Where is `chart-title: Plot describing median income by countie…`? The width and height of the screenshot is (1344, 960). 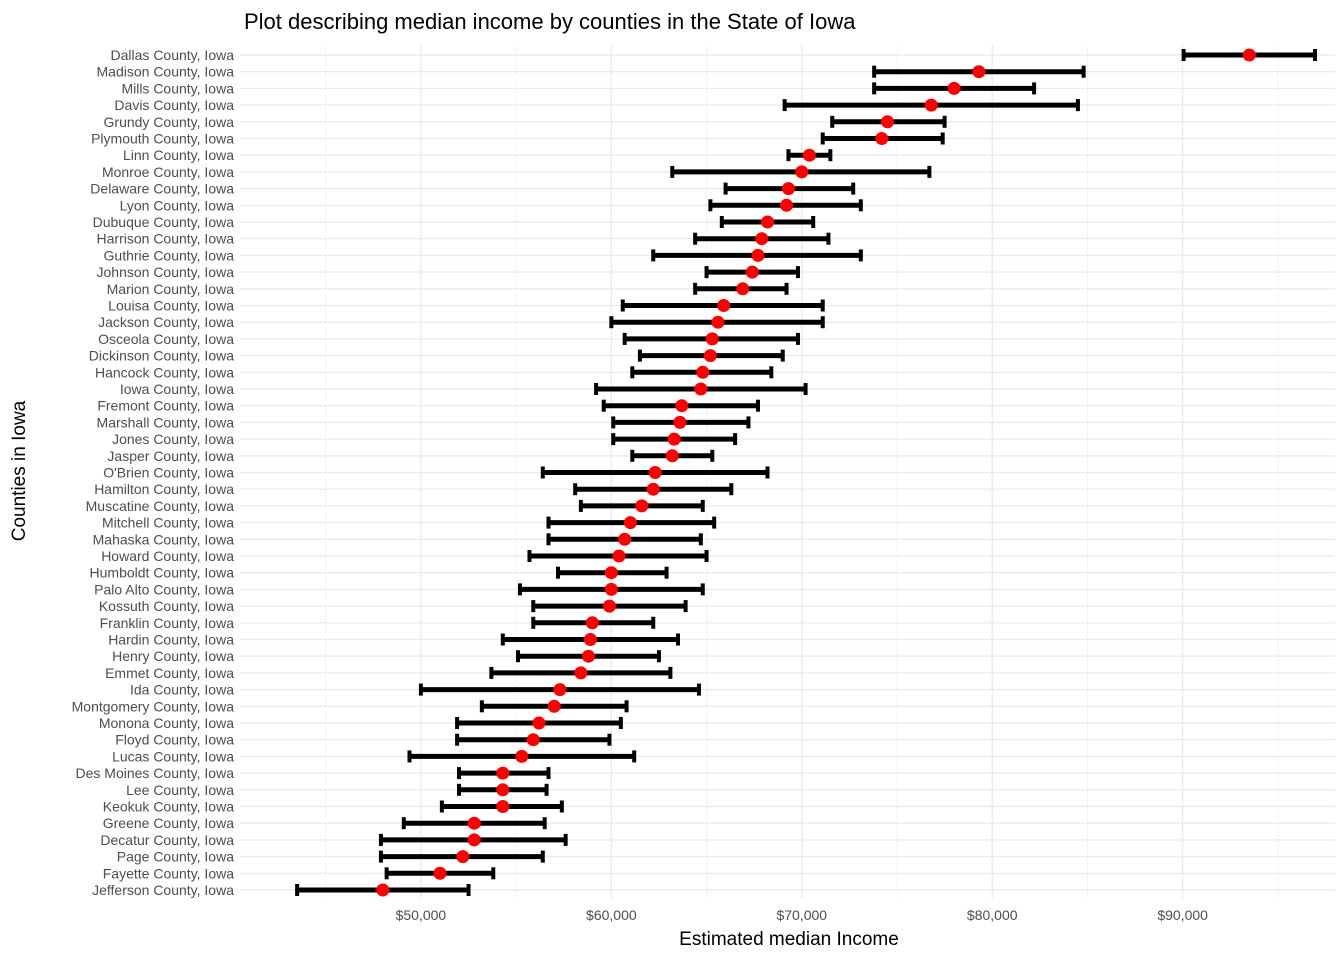 chart-title: Plot describing median income by countie… is located at coordinates (550, 21).